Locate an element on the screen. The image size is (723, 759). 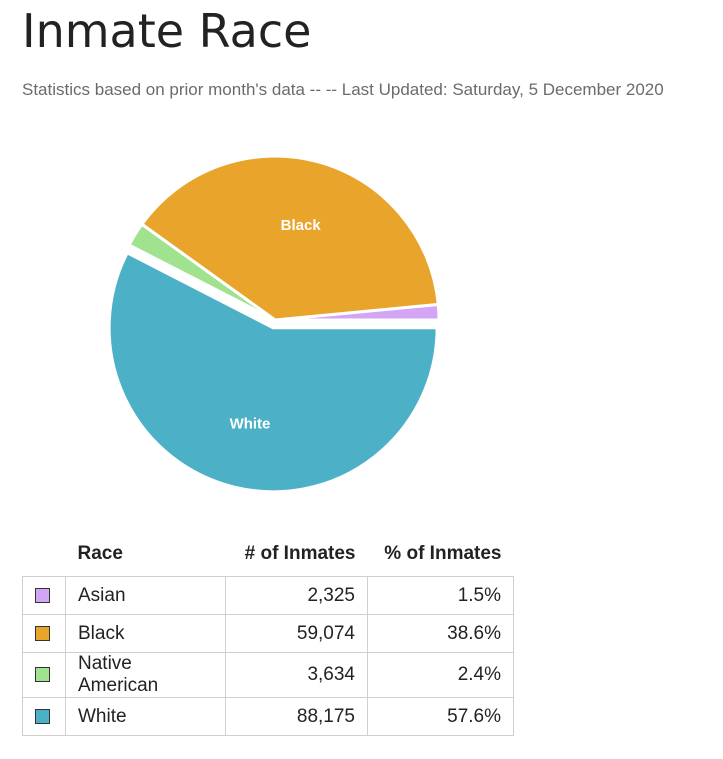
percent-cell: 2.4% is located at coordinates (440, 675).